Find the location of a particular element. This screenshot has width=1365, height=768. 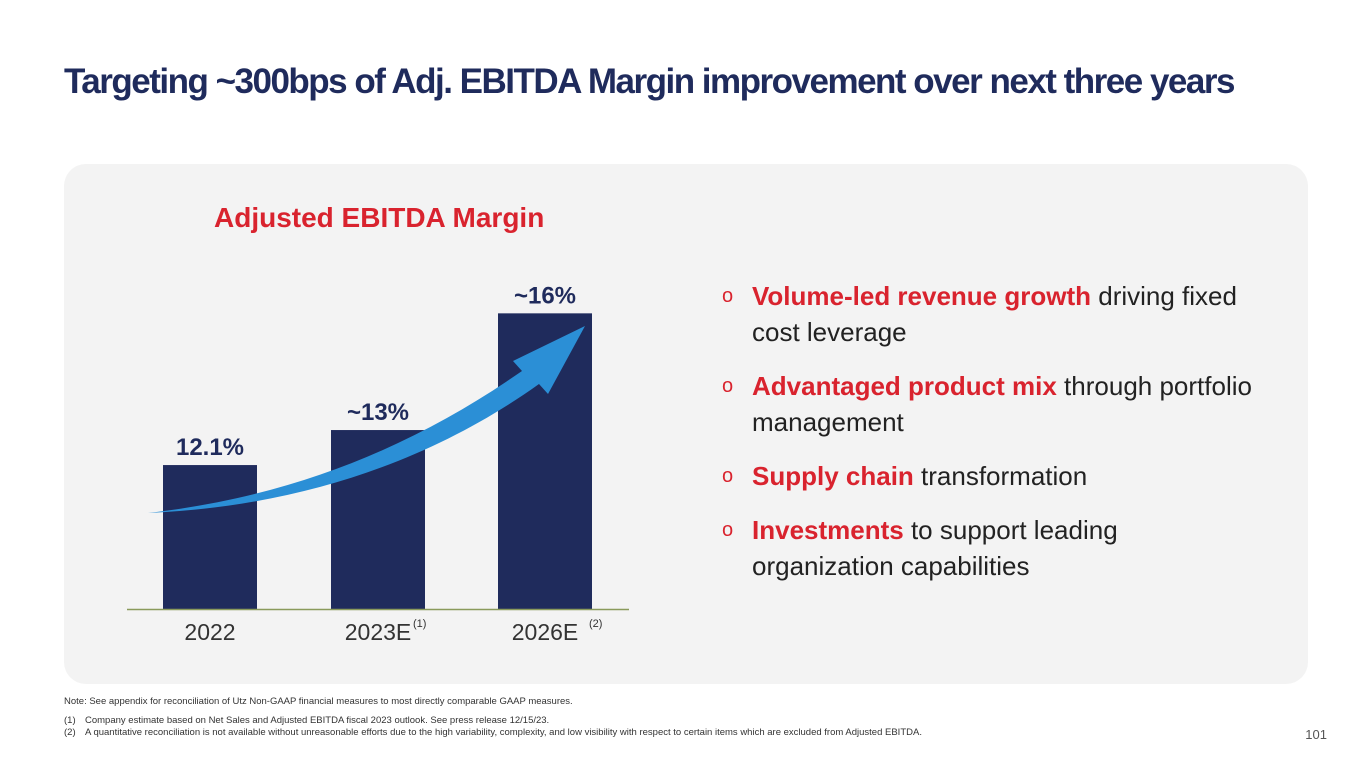

bullet-highlight: Advantaged product mix is located at coordinates (904, 386).